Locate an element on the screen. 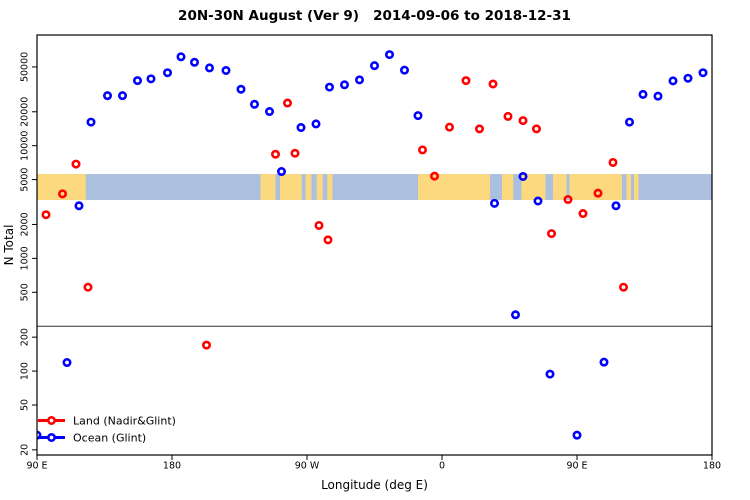  x-axis-title: Longitude (deg E) is located at coordinates (374, 485).